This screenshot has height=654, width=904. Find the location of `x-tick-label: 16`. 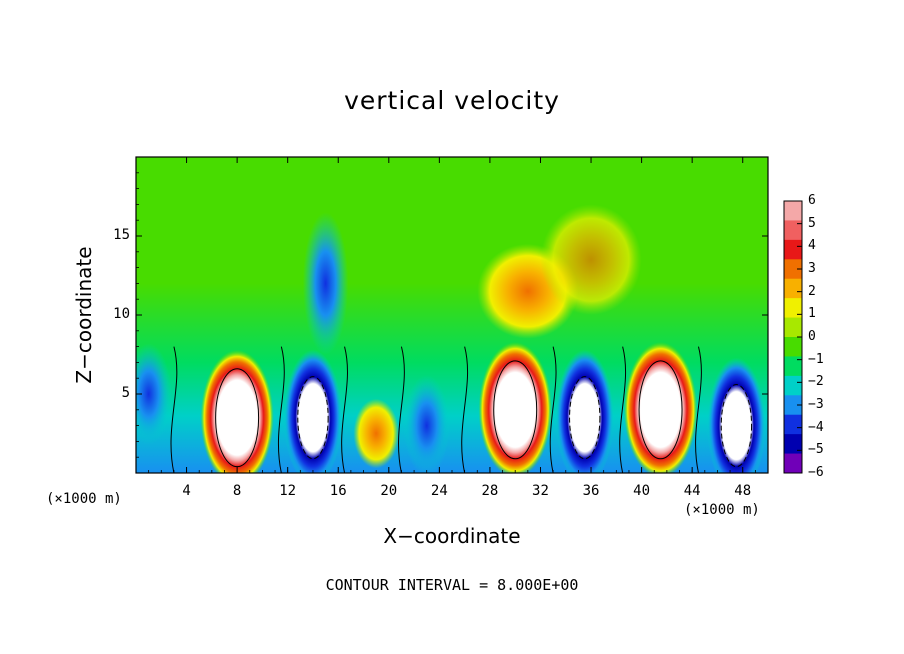

x-tick-label: 16 is located at coordinates (338, 491).